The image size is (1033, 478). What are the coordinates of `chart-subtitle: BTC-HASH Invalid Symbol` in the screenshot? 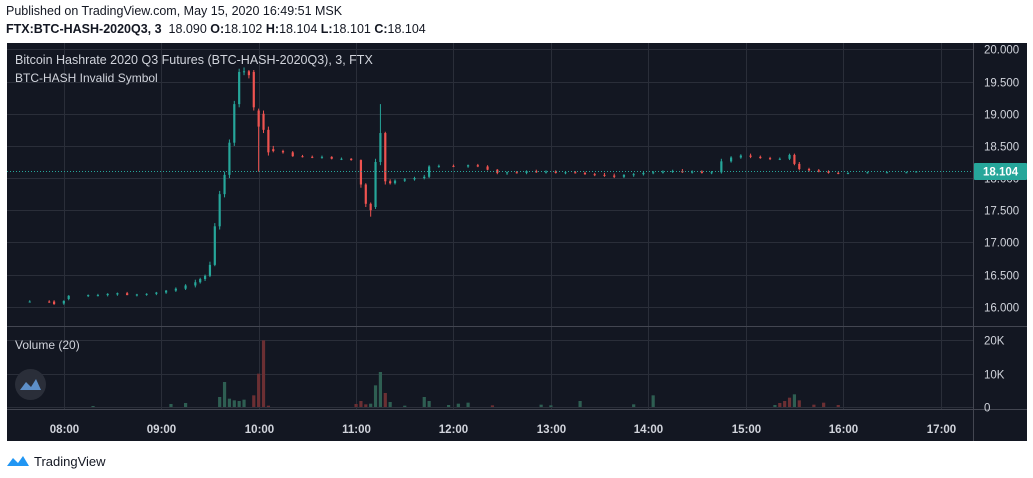 It's located at (86, 78).